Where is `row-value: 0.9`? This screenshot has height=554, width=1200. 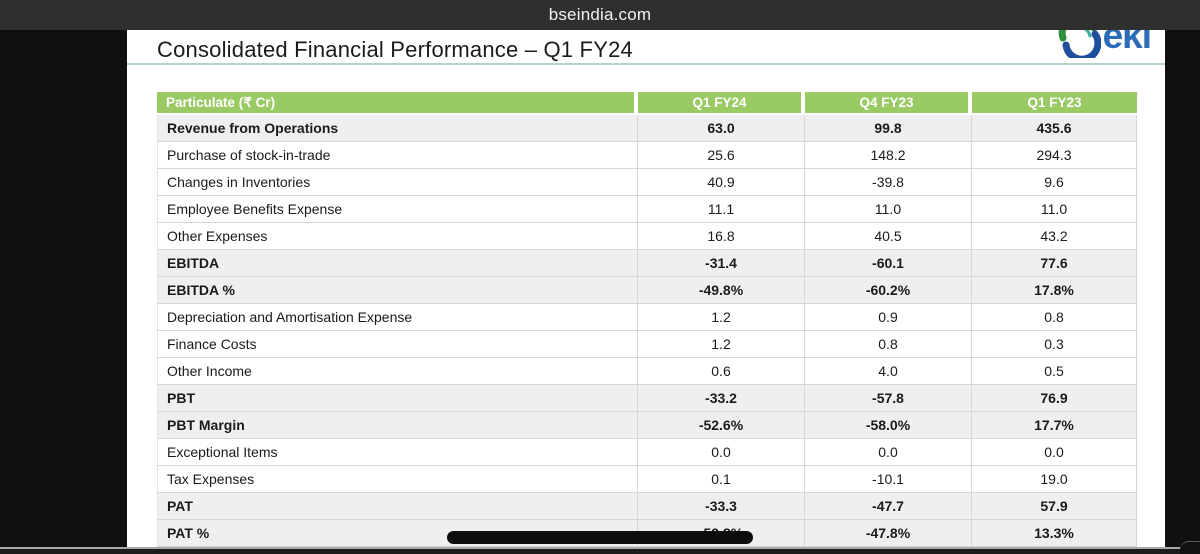
row-value: 0.9 is located at coordinates (888, 317).